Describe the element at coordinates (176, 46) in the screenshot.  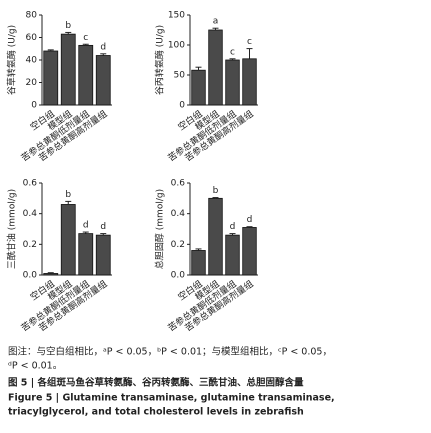
I see `y-tick-label: 100` at that location.